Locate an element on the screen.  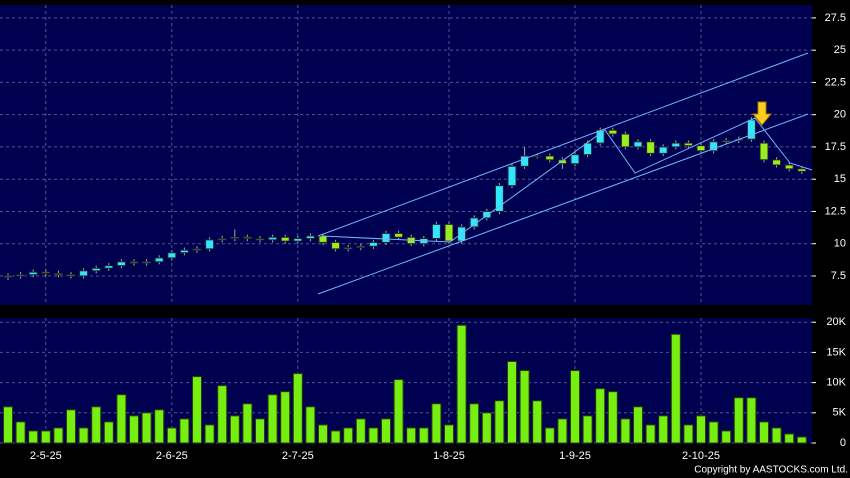
y-tick-label: 15K is located at coordinates (836, 352).